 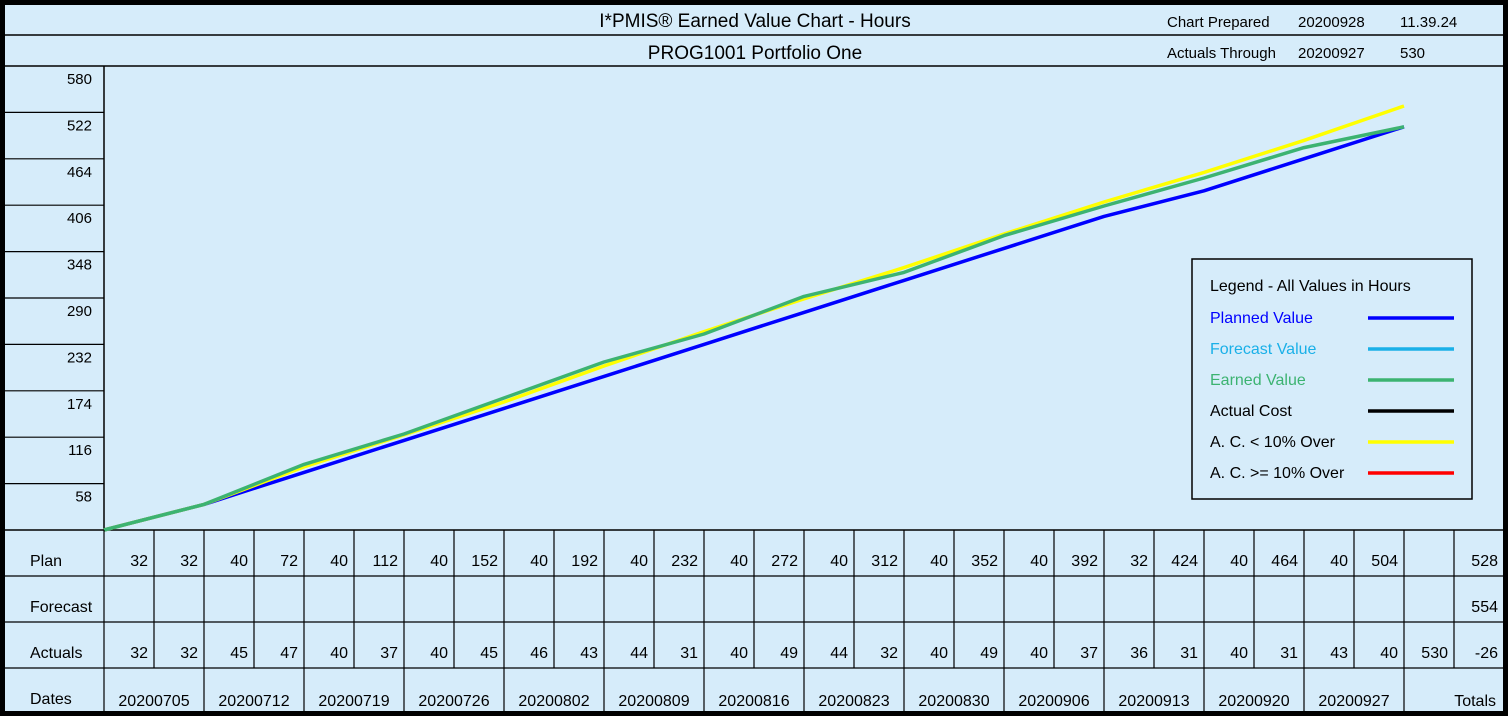 I want to click on table-cell-plan: 152, so click(x=484, y=561).